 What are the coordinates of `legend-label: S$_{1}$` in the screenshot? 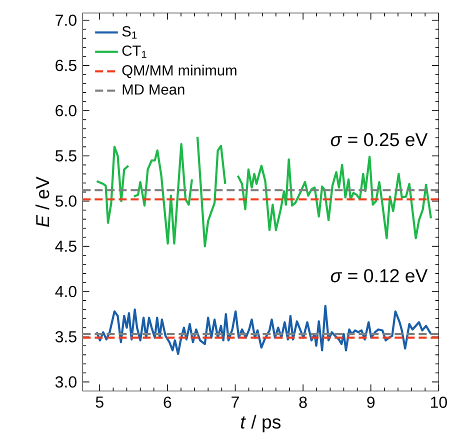 It's located at (129, 32).